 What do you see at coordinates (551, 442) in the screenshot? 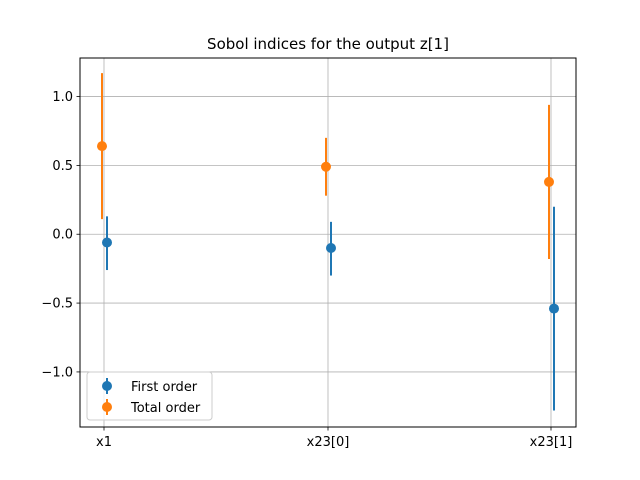
I see `x-tick-label: x23[1]` at bounding box center [551, 442].